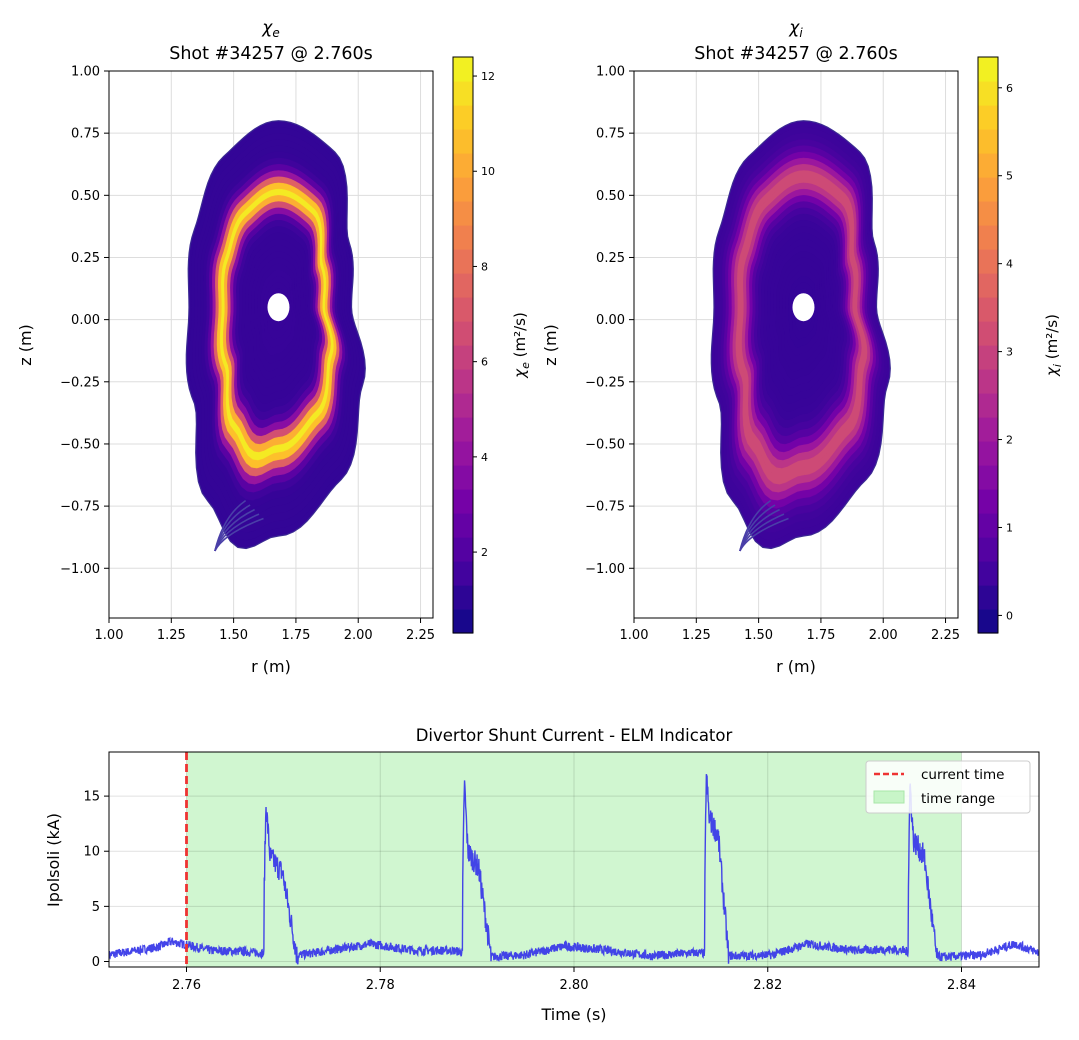  What do you see at coordinates (1009, 615) in the screenshot?
I see `colorbar-tick-label: 0` at bounding box center [1009, 615].